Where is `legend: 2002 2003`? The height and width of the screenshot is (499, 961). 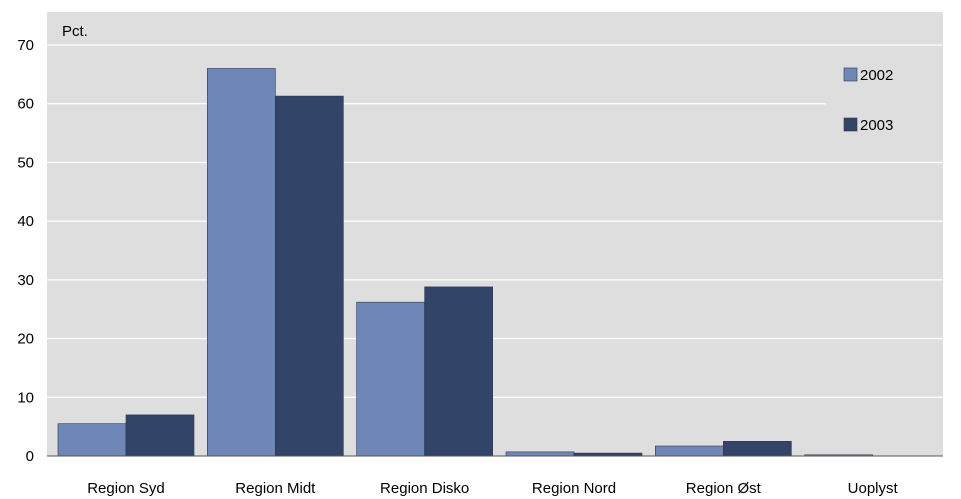
legend: 2002 2003 is located at coordinates (884, 110).